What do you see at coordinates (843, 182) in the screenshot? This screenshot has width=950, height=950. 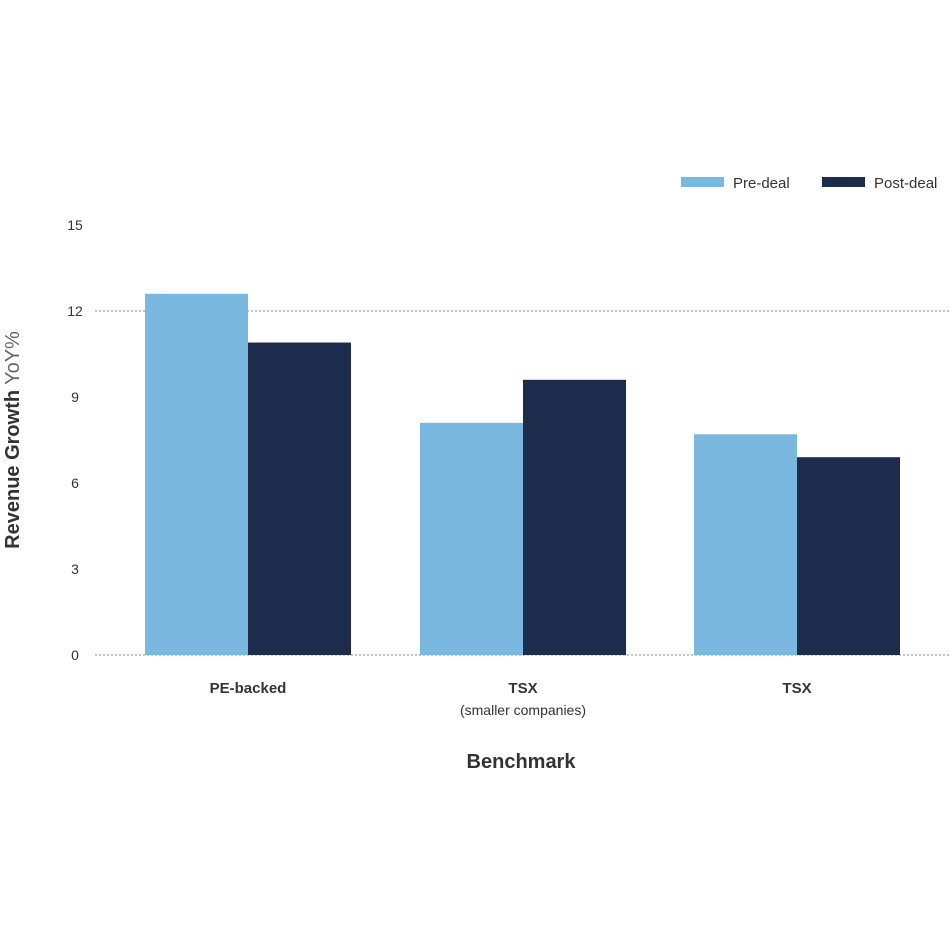 I see `legend-swatch-post-deal` at bounding box center [843, 182].